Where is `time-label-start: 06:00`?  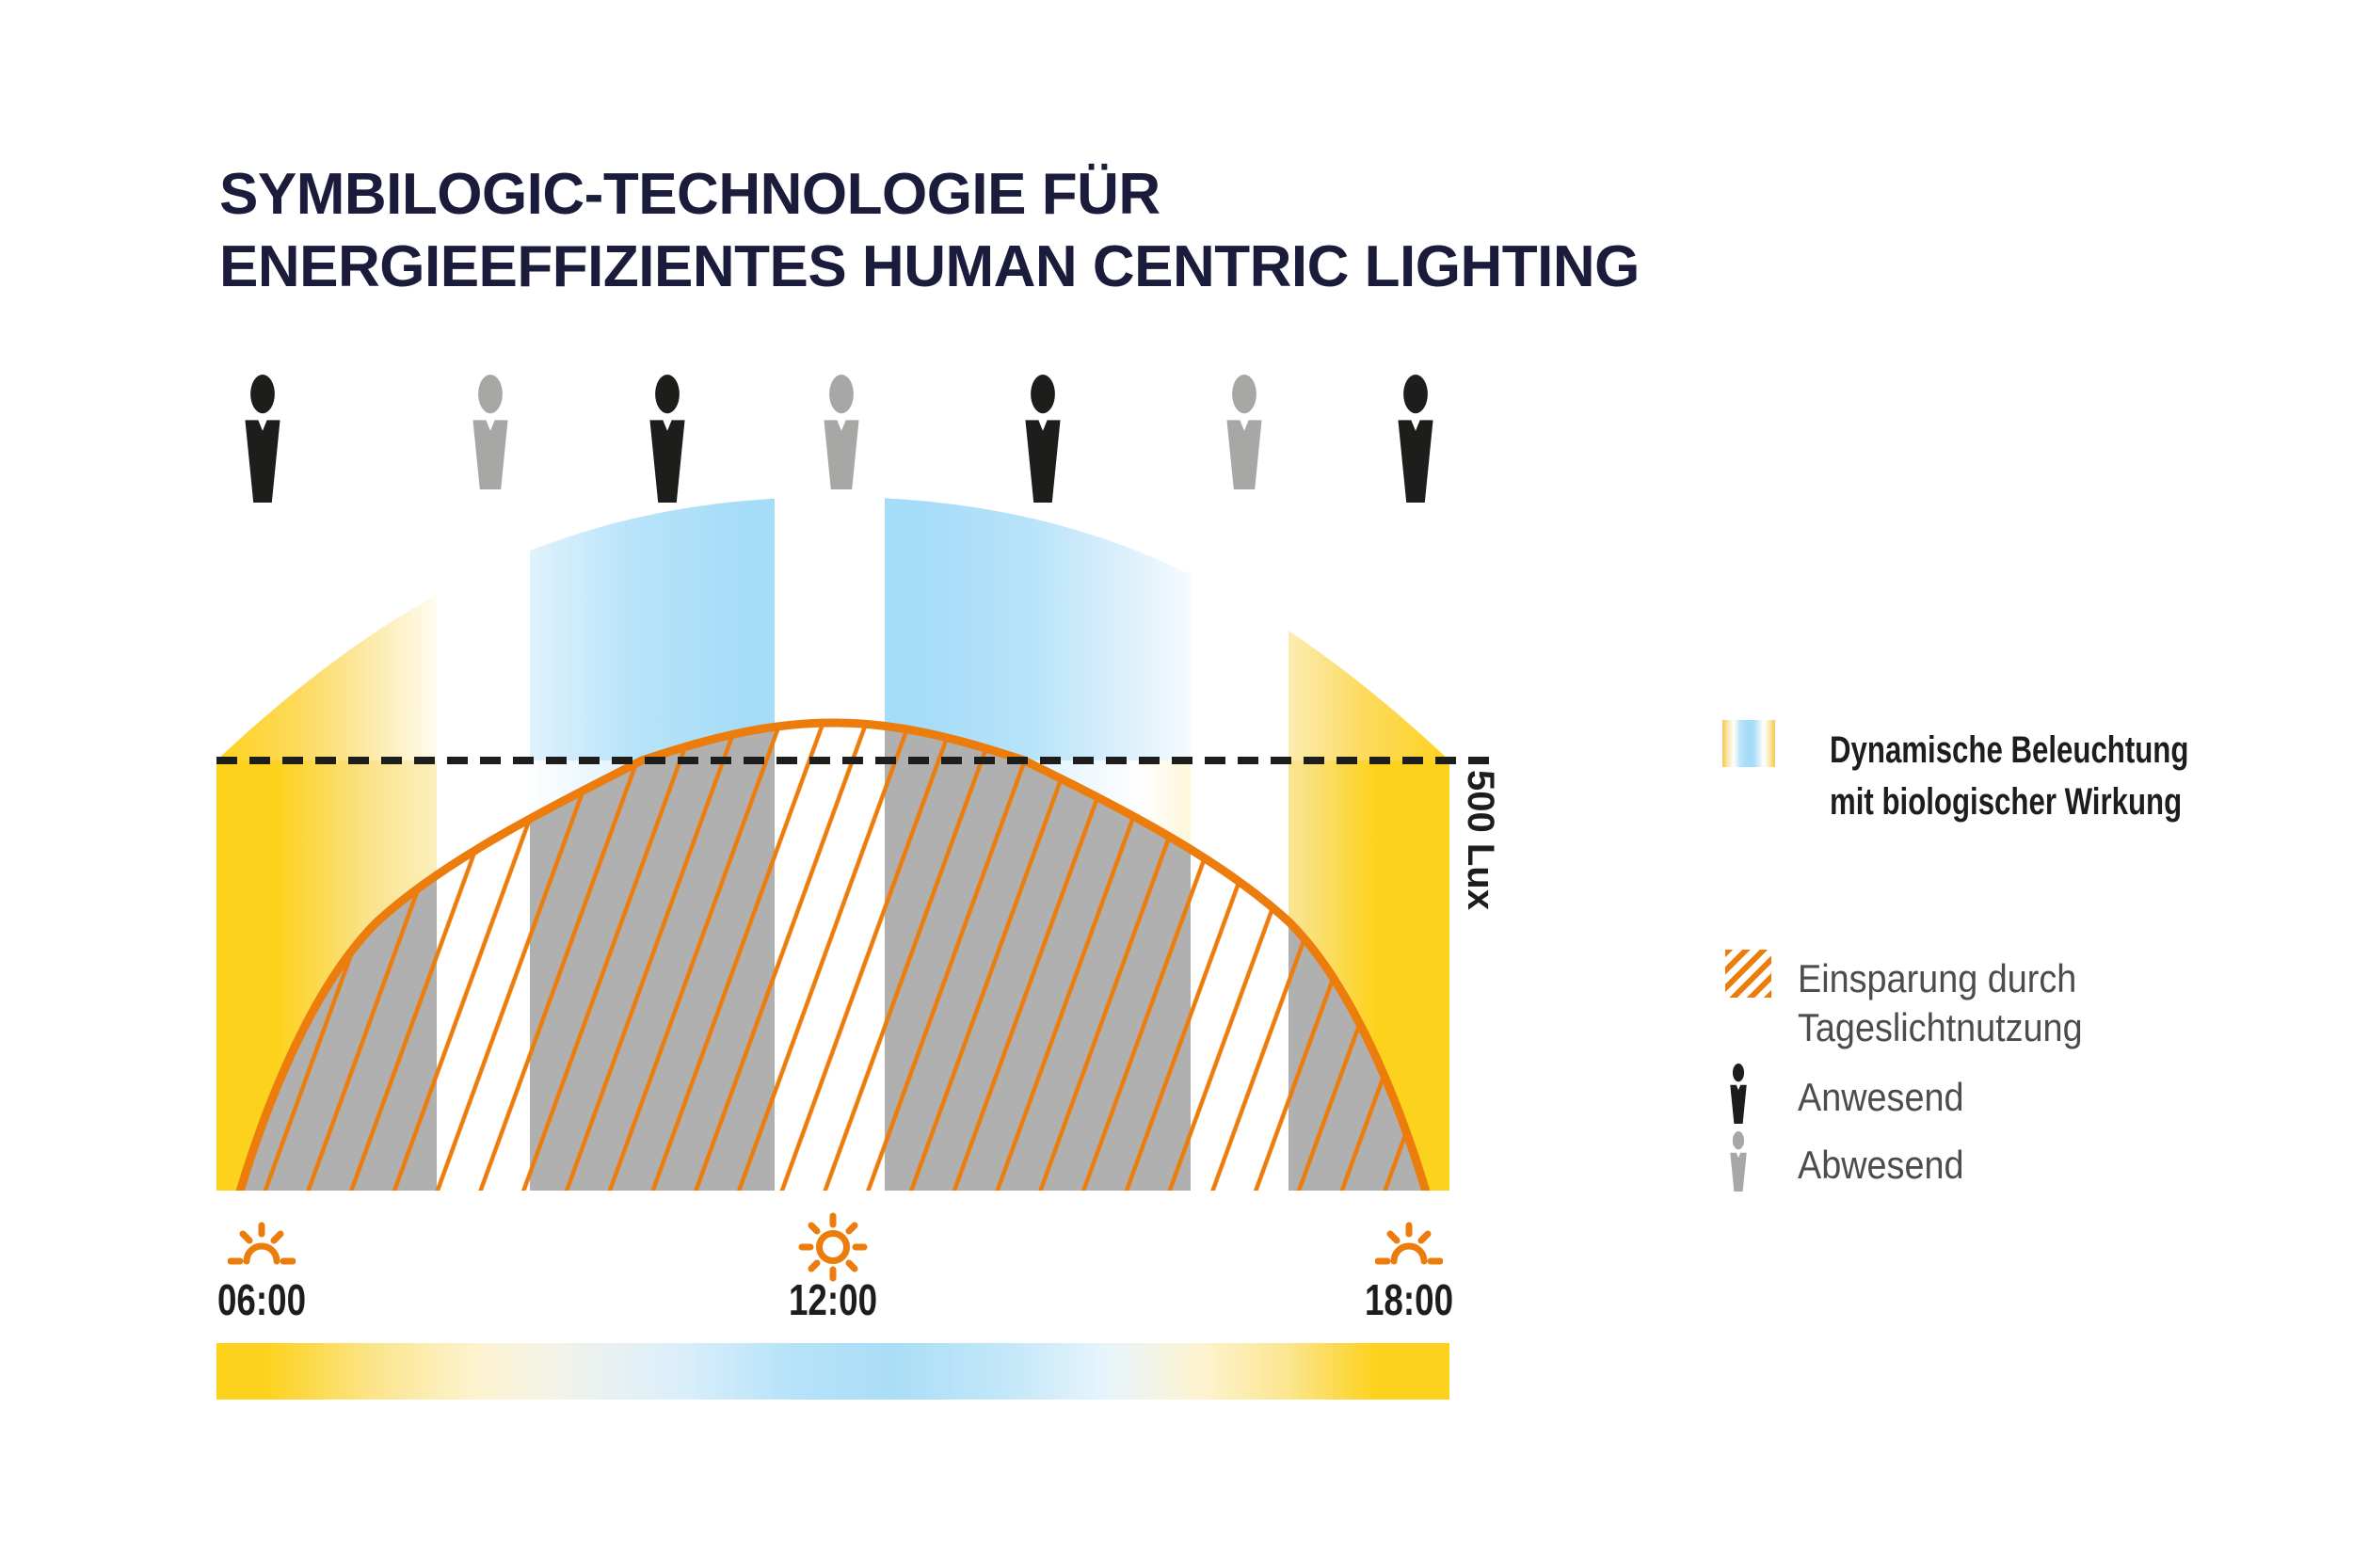
time-label-start: 06:00 is located at coordinates (261, 1299).